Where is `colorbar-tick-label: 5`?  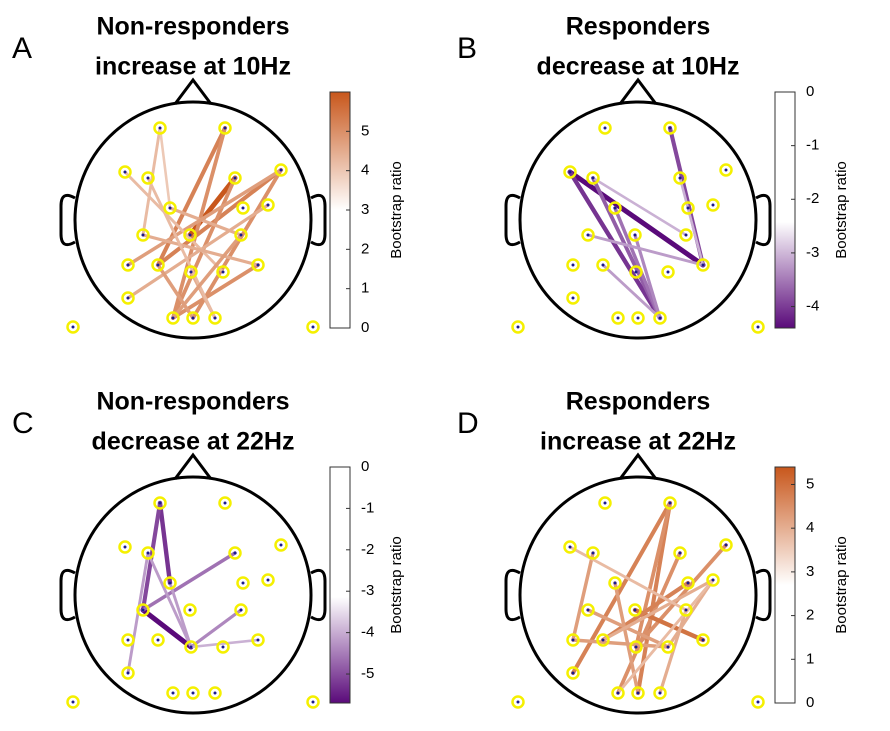 colorbar-tick-label: 5 is located at coordinates (365, 130).